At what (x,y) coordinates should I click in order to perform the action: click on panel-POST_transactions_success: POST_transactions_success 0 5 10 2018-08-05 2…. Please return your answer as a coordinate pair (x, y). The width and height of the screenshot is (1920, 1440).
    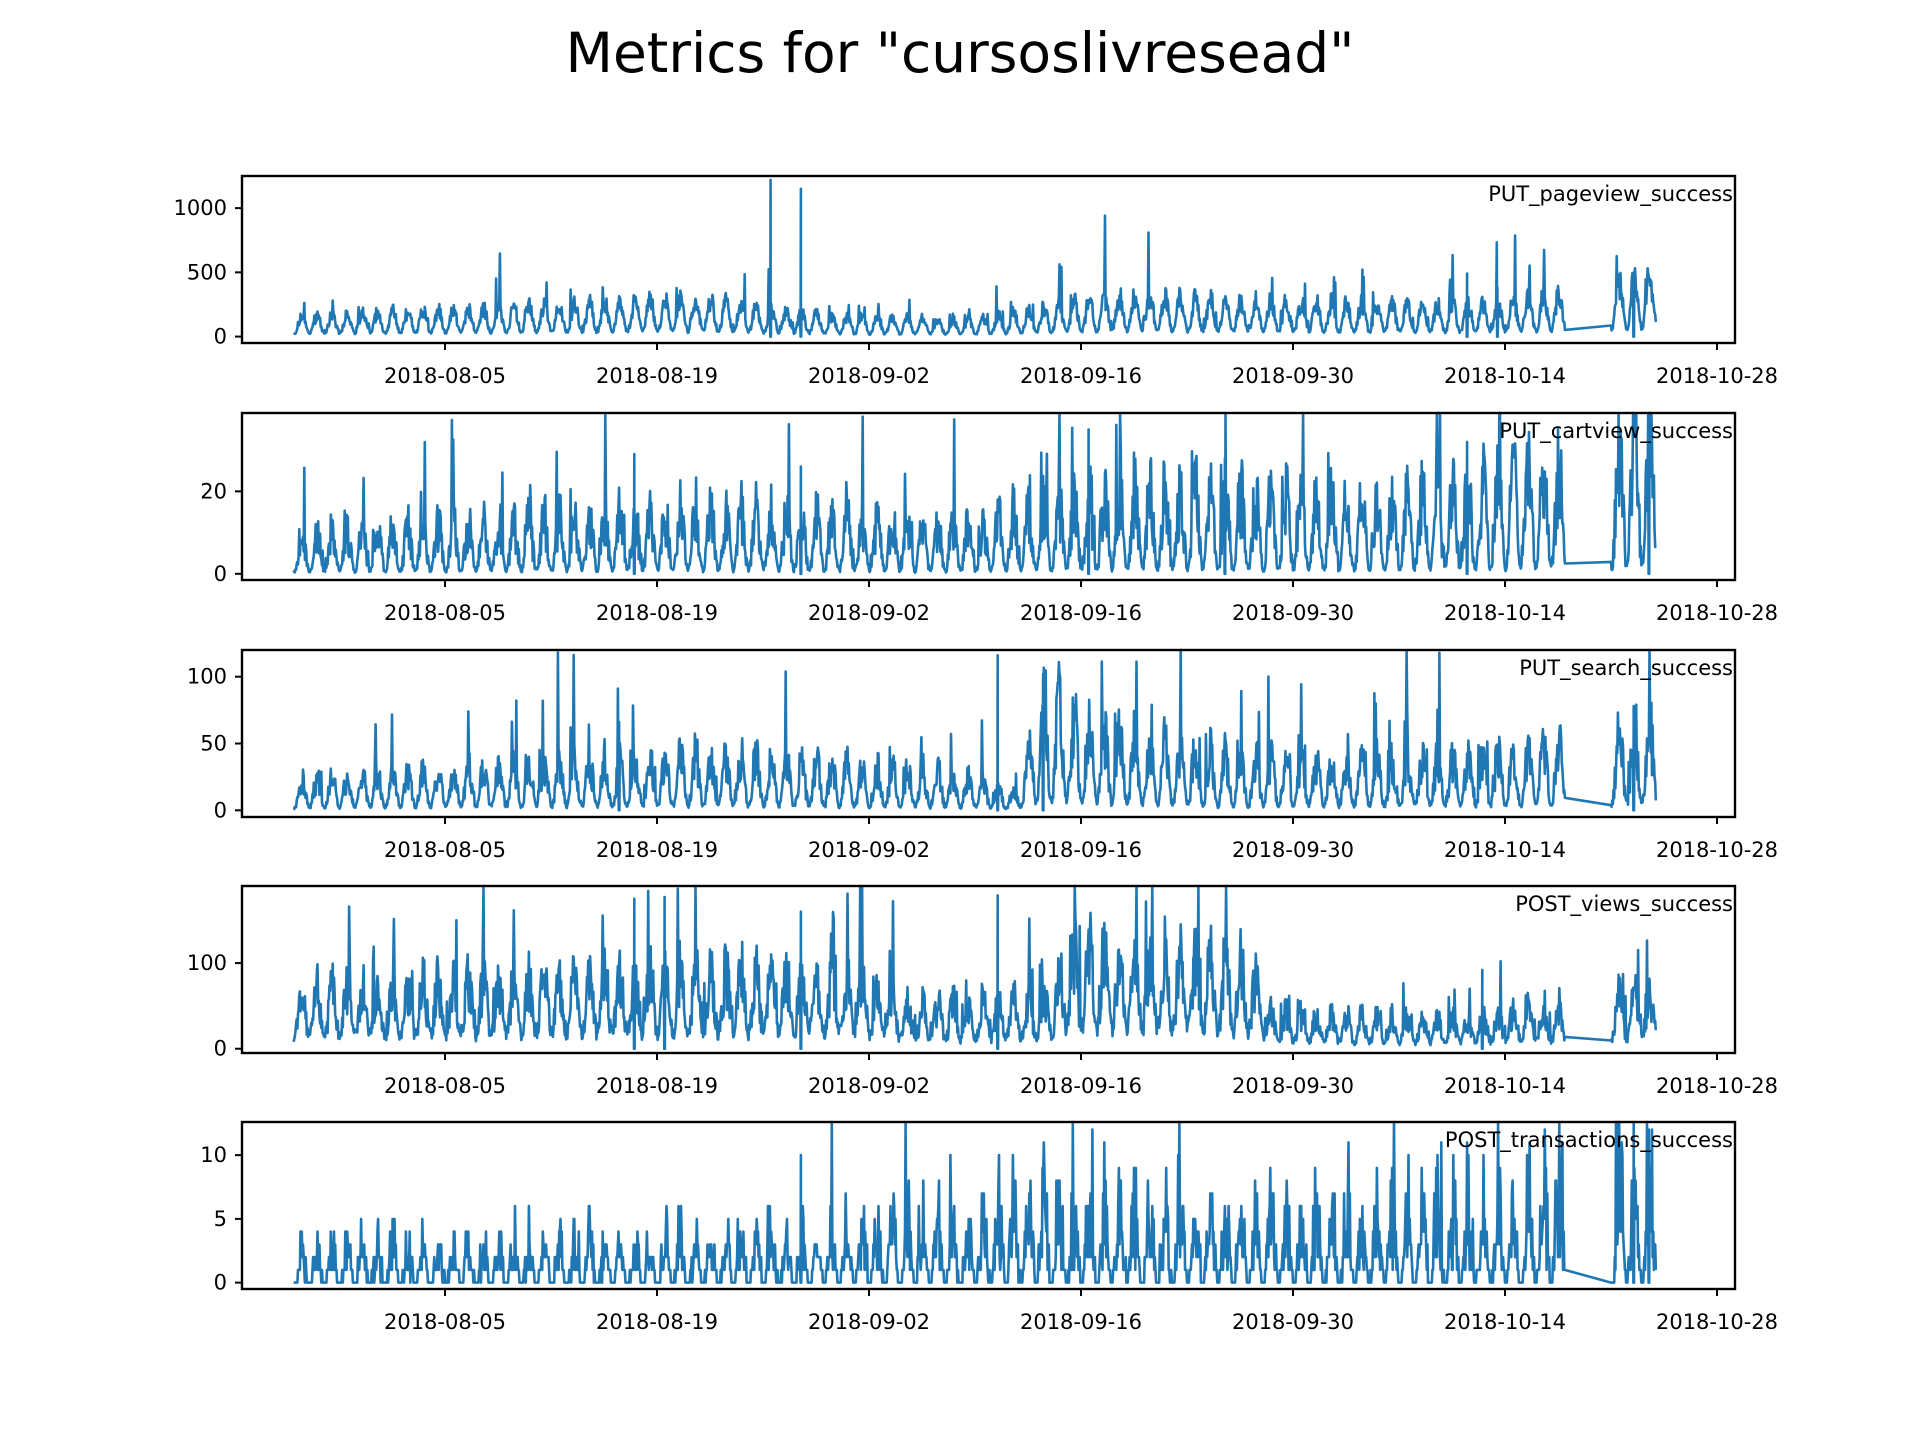
    Looking at the image, I should click on (989, 1227).